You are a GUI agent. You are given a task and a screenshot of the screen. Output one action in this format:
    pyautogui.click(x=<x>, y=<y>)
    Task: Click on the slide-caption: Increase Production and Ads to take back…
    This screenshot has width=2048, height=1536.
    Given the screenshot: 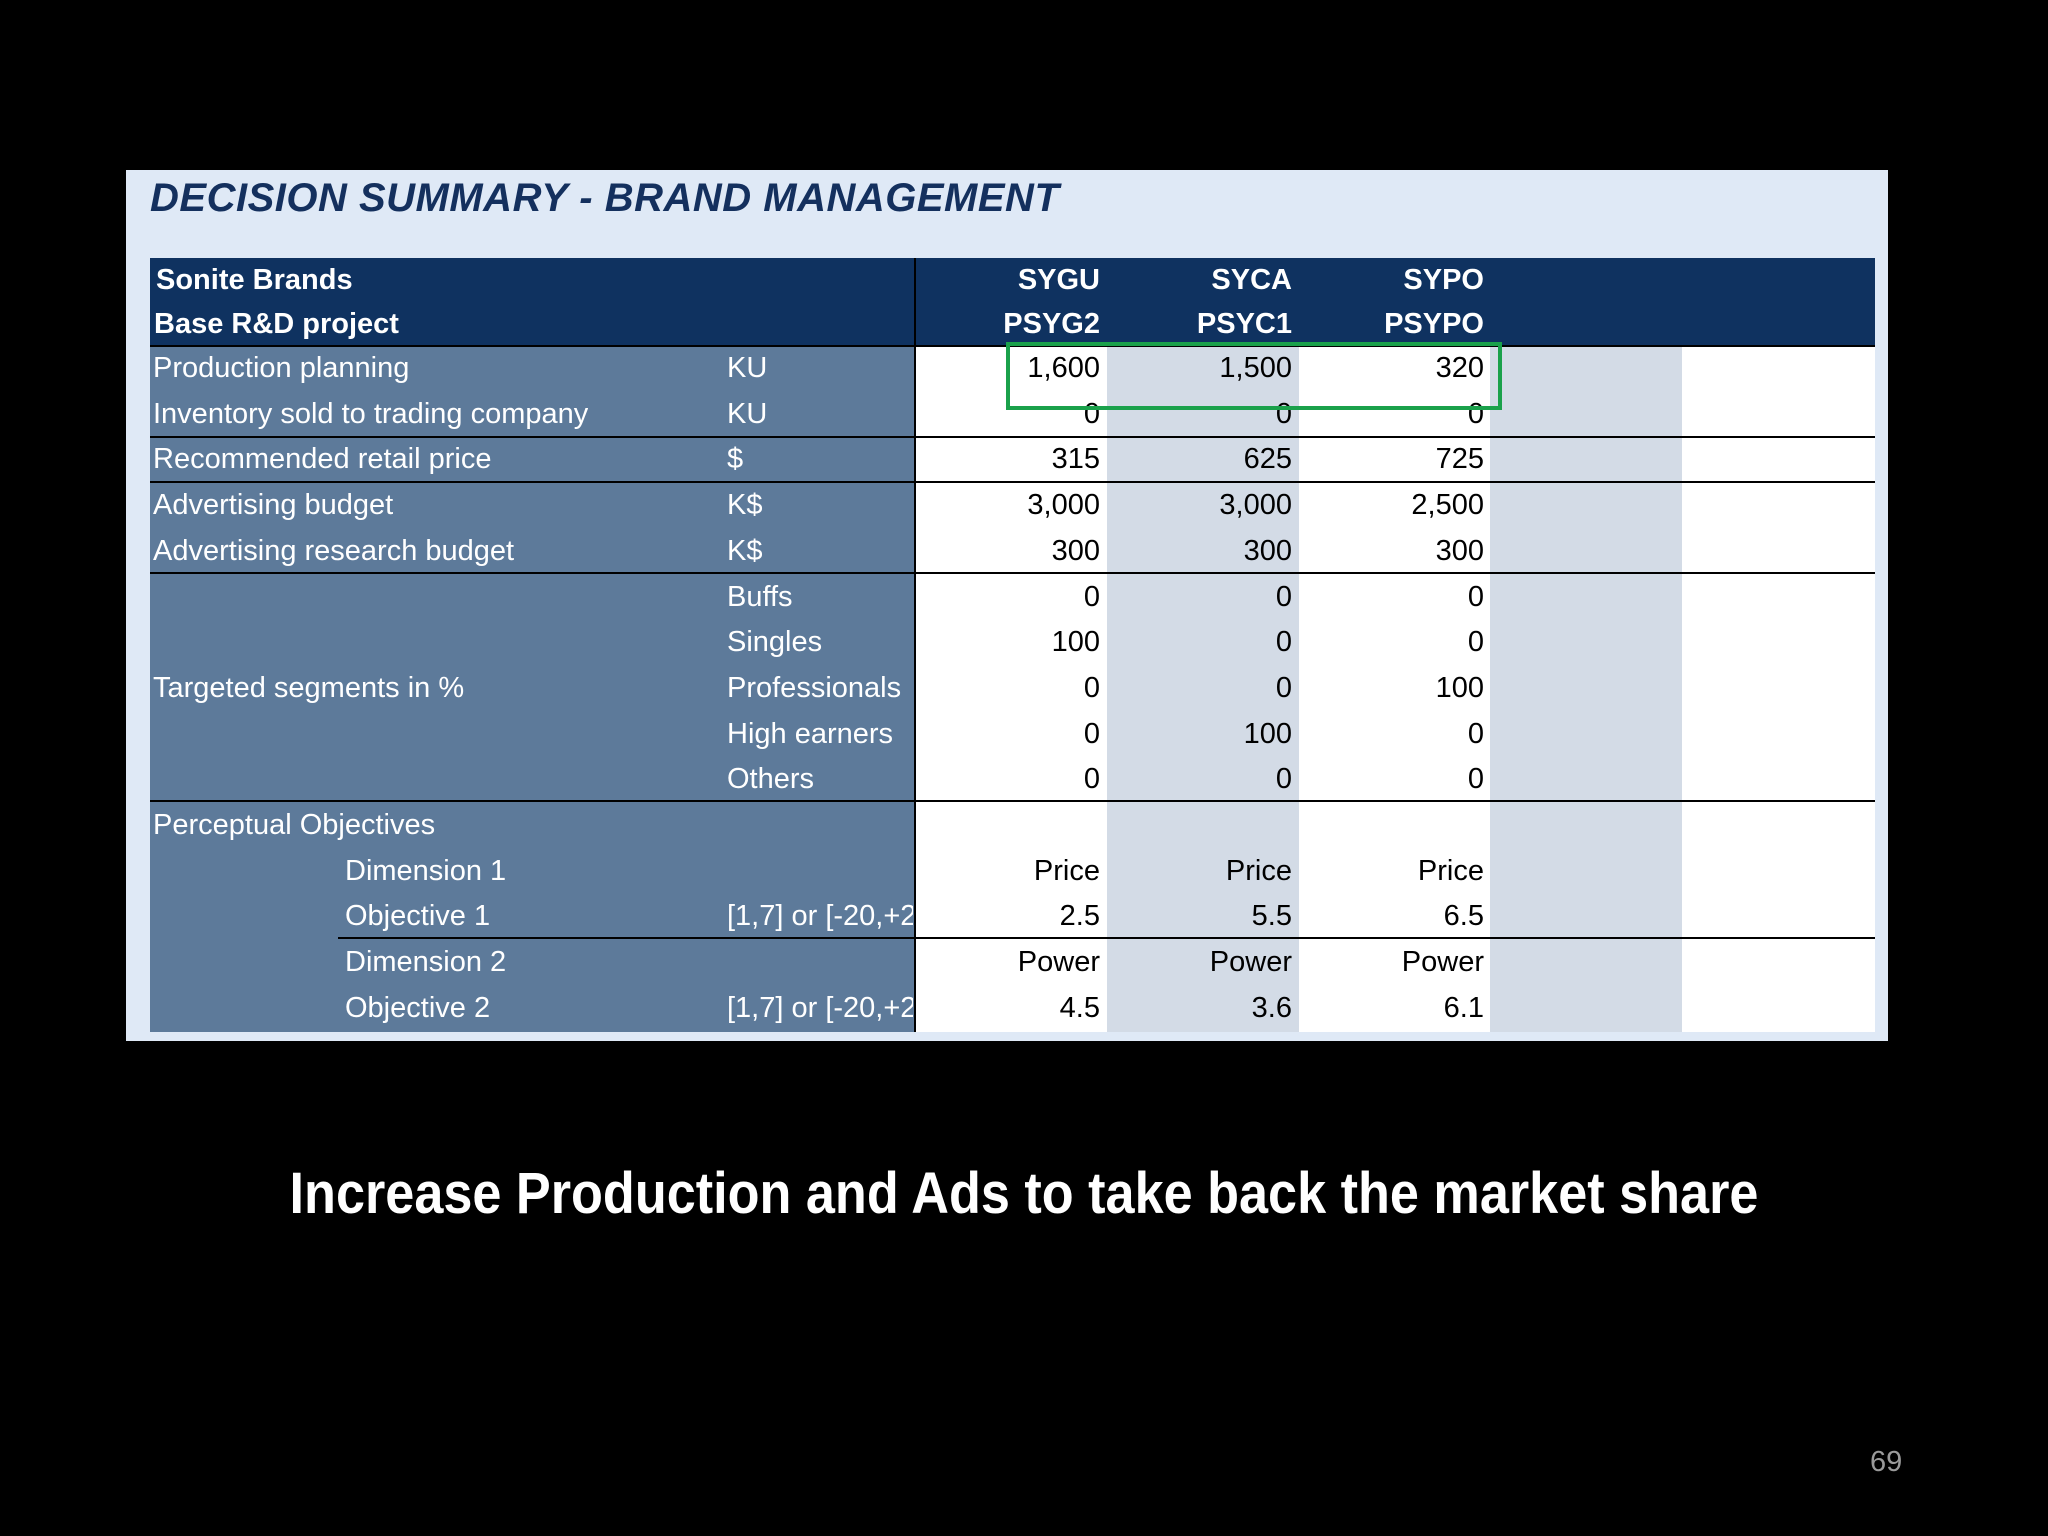 What is the action you would take?
    pyautogui.click(x=1024, y=1193)
    